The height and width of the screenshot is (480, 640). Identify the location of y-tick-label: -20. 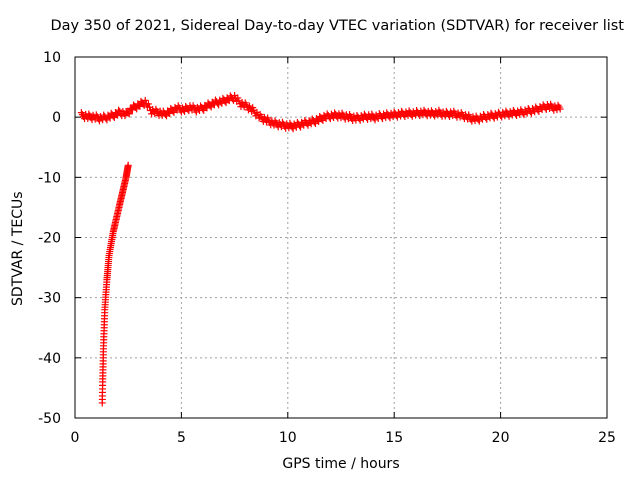
(49, 239).